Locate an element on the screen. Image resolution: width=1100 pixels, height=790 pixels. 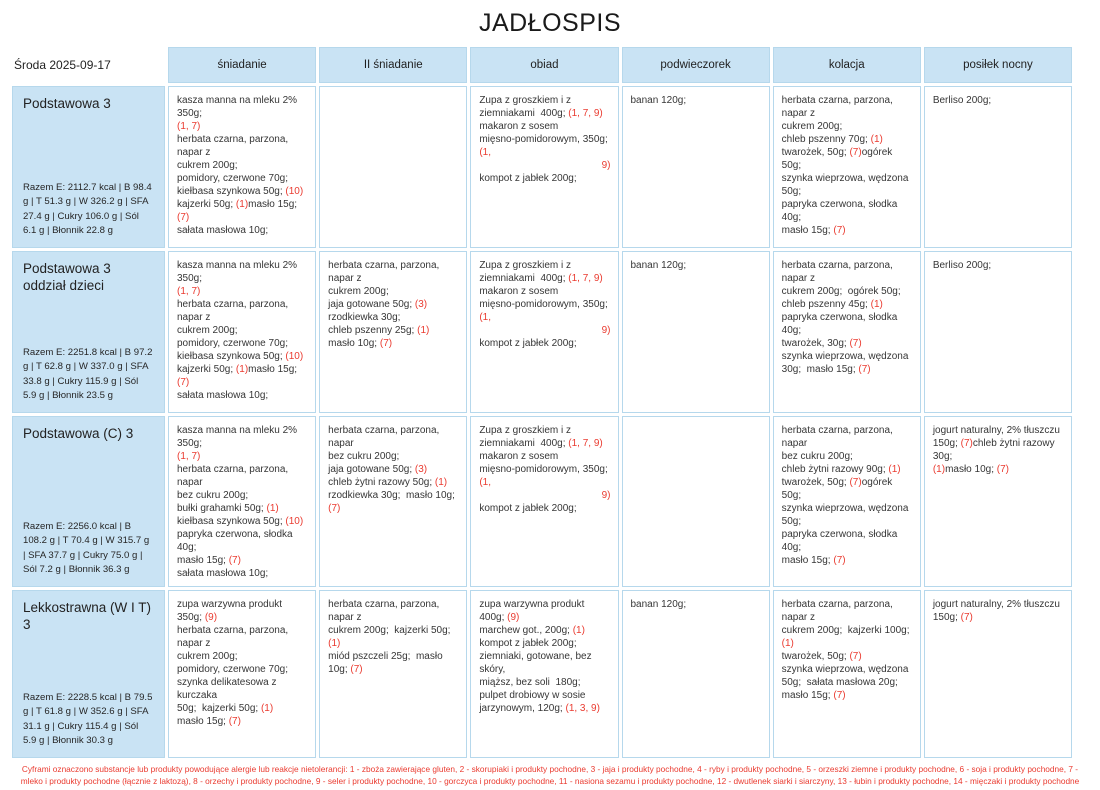
menu-line: twarożek, 50g; (7) is located at coordinates (847, 656).